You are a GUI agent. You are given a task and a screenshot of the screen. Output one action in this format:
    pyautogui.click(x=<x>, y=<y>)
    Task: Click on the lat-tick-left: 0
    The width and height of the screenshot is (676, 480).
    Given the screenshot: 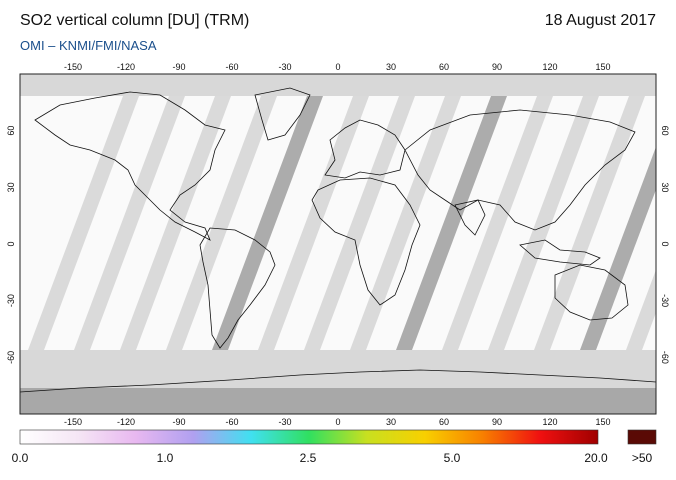 What is the action you would take?
    pyautogui.click(x=11, y=243)
    